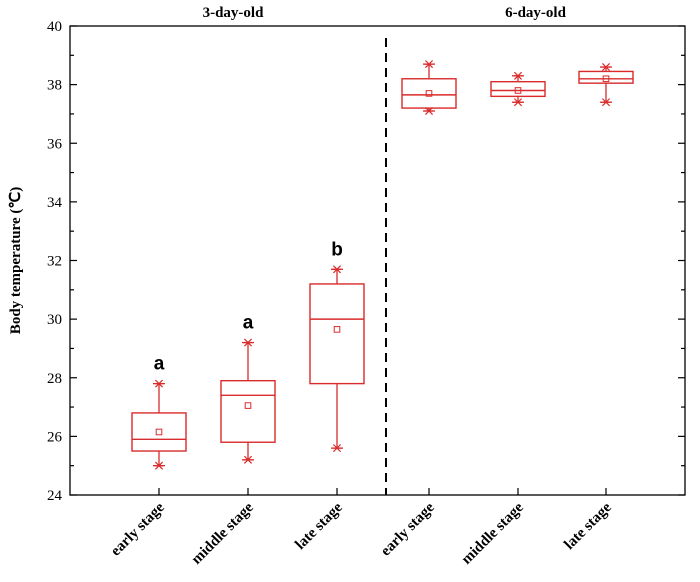 The height and width of the screenshot is (582, 700). Describe the element at coordinates (54, 27) in the screenshot. I see `y-tick-label: 40` at that location.